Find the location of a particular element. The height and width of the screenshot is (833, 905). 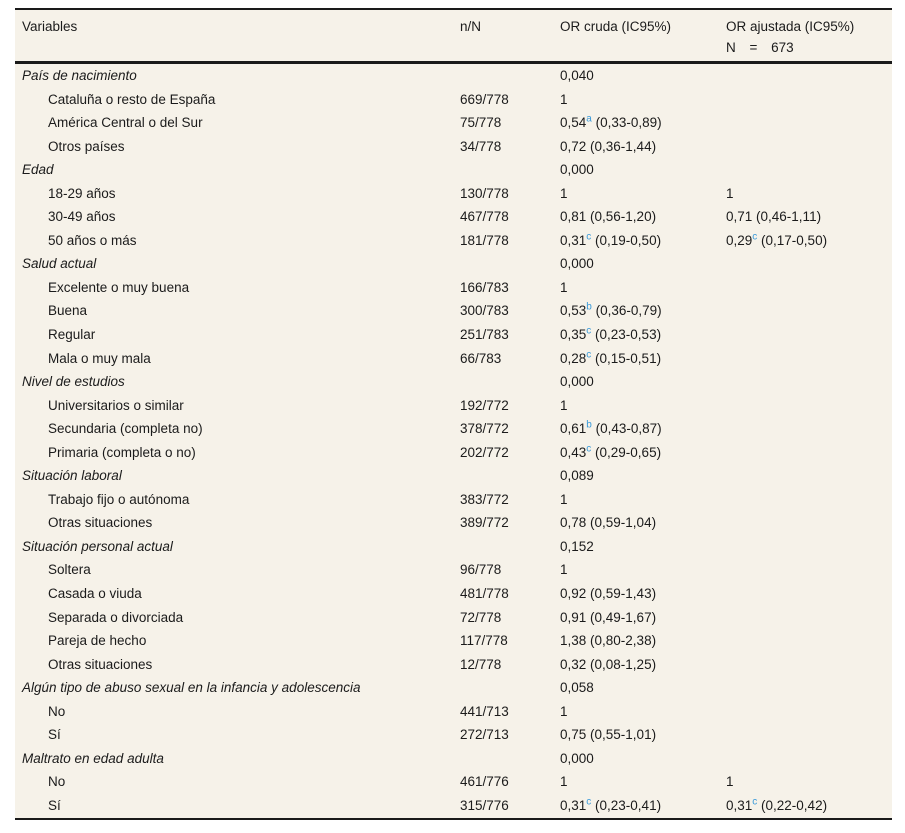

variable-group-label: Salud actual is located at coordinates (59, 264).